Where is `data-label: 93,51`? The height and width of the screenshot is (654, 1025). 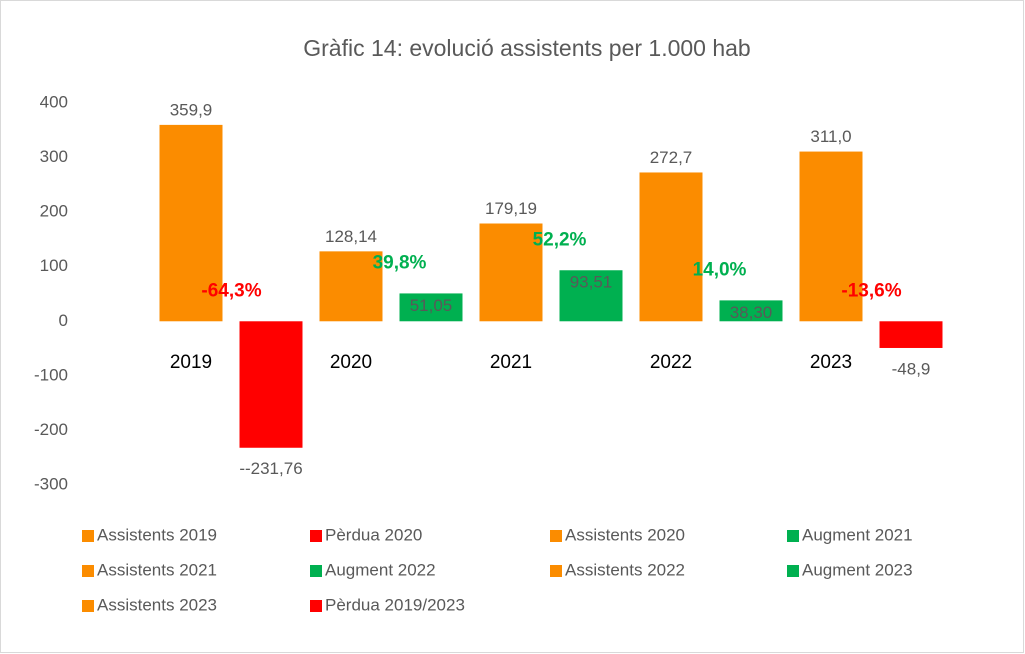
data-label: 93,51 is located at coordinates (591, 282).